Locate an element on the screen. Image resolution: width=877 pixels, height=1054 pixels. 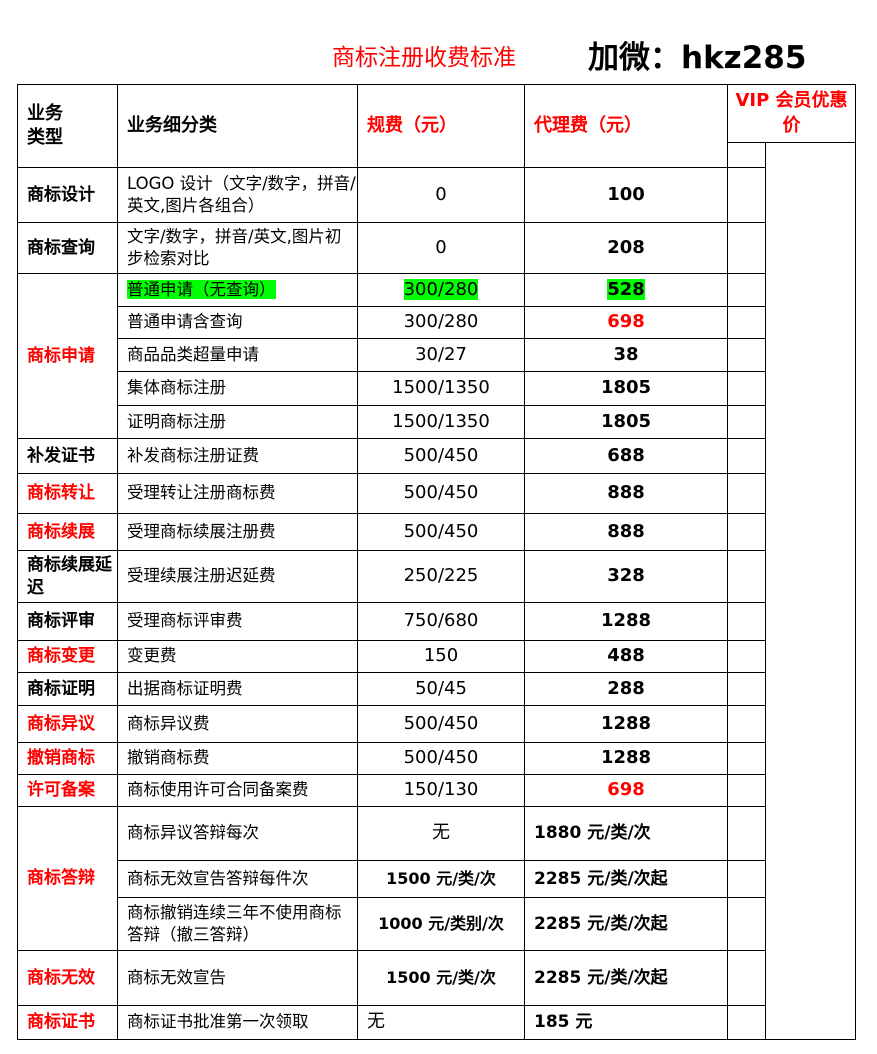
official-fee-cell: 250/225 is located at coordinates (441, 576).